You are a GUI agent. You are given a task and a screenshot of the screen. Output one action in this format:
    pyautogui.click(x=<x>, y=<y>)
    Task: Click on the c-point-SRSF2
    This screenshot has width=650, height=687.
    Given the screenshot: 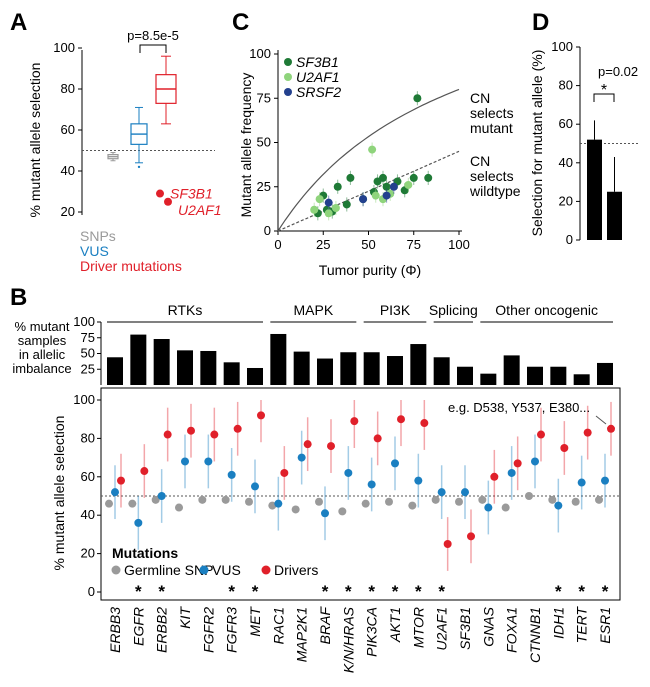 What is the action you would take?
    pyautogui.click(x=328, y=202)
    